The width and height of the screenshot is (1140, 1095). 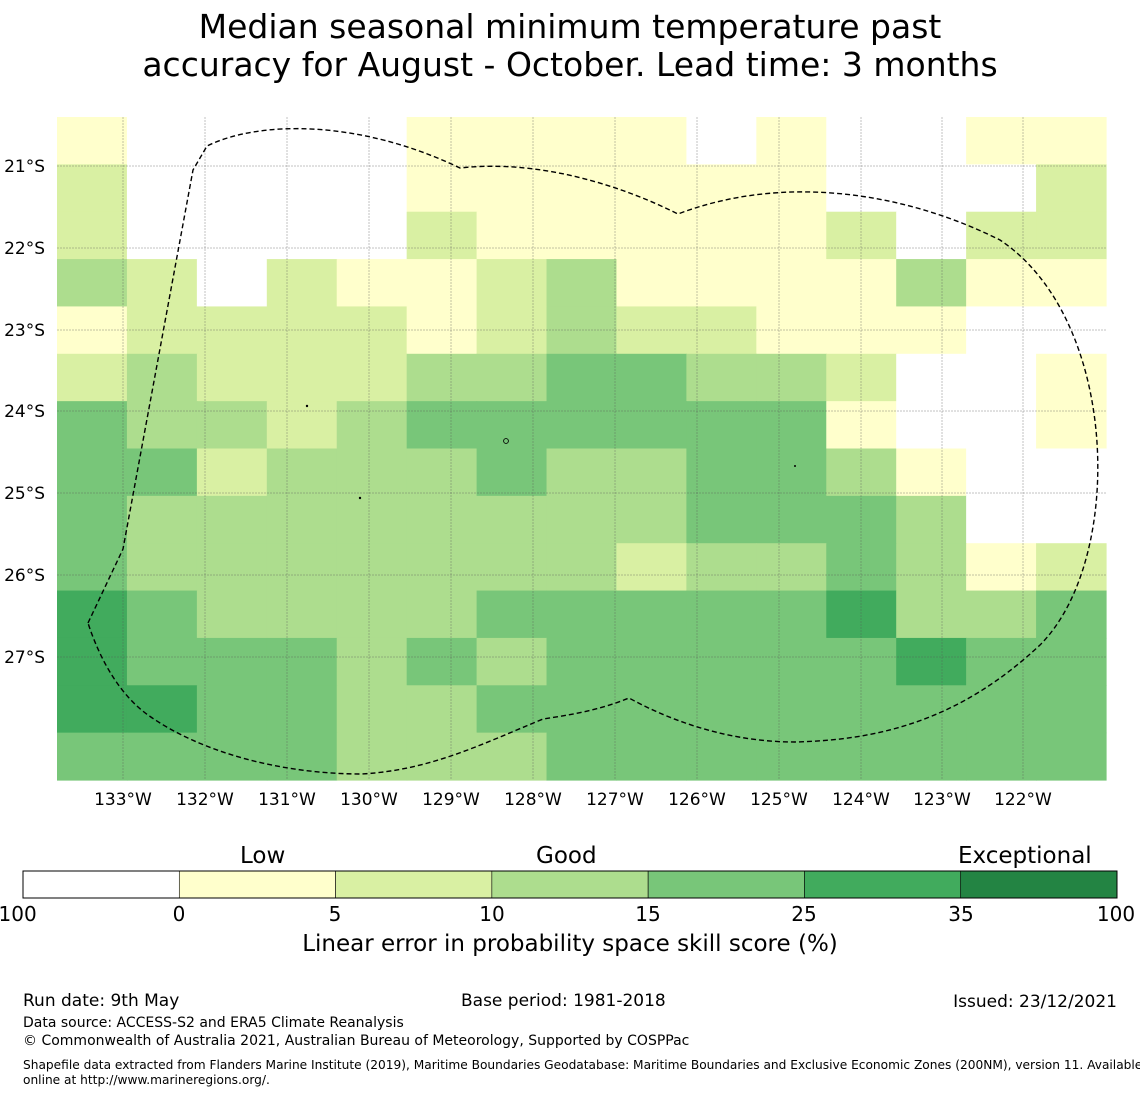 I want to click on colorbar-tick: 25, so click(x=804, y=914).